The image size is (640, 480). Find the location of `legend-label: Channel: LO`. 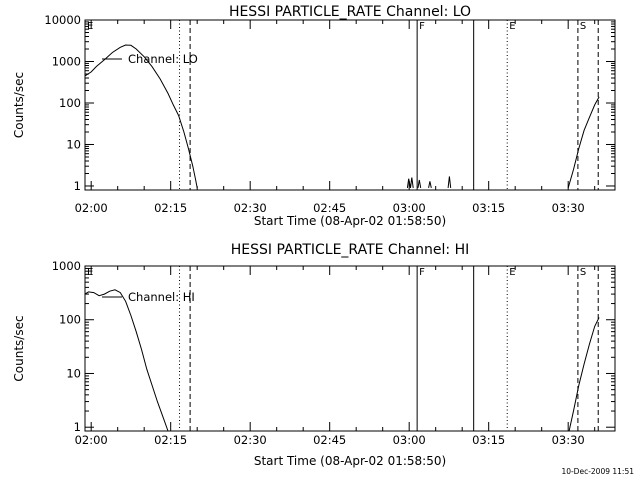

legend-label: Channel: LO is located at coordinates (163, 59).